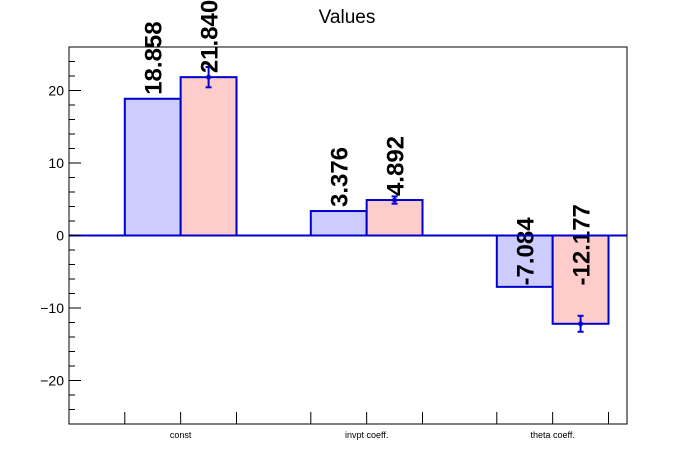 The width and height of the screenshot is (696, 472). Describe the element at coordinates (154, 57) in the screenshot. I see `value-label-1-1: 18.858` at that location.